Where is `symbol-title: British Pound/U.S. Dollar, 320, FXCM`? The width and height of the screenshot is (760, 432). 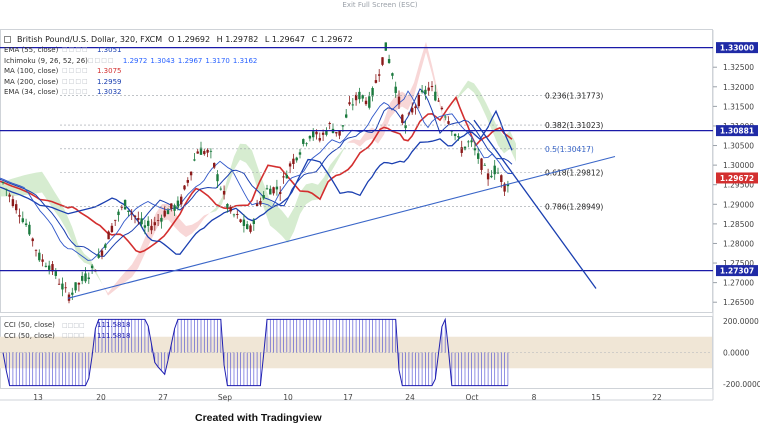 symbol-title: British Pound/U.S. Dollar, 320, FXCM is located at coordinates (90, 39).